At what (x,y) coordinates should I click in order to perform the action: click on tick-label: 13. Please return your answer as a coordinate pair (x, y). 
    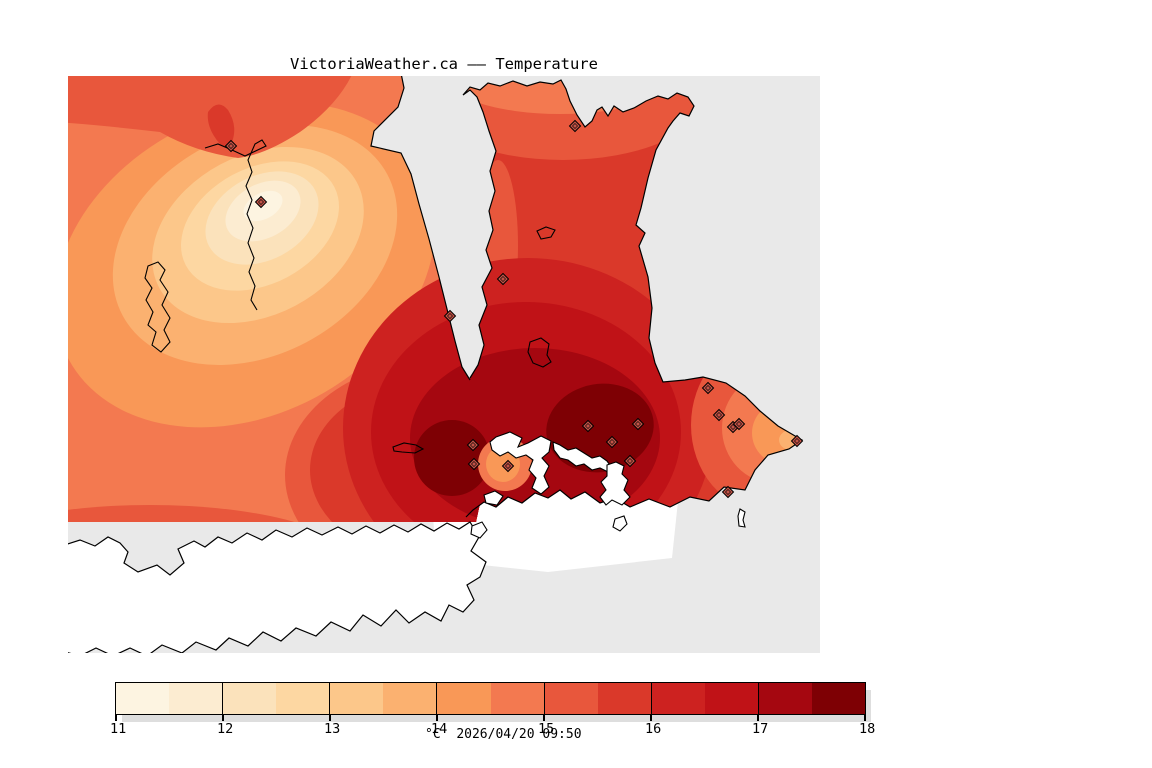
    Looking at the image, I should click on (332, 729).